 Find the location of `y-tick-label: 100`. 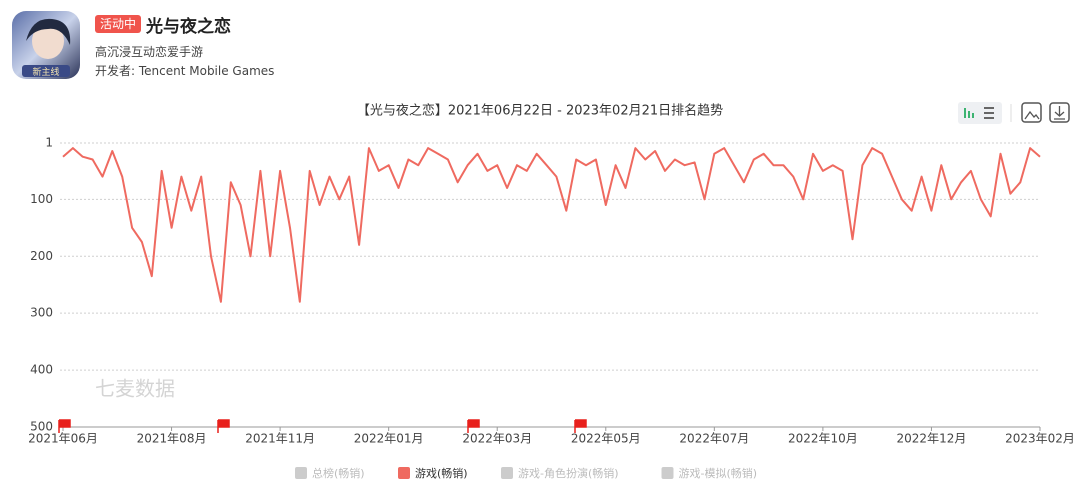

y-tick-label: 100 is located at coordinates (41, 199).